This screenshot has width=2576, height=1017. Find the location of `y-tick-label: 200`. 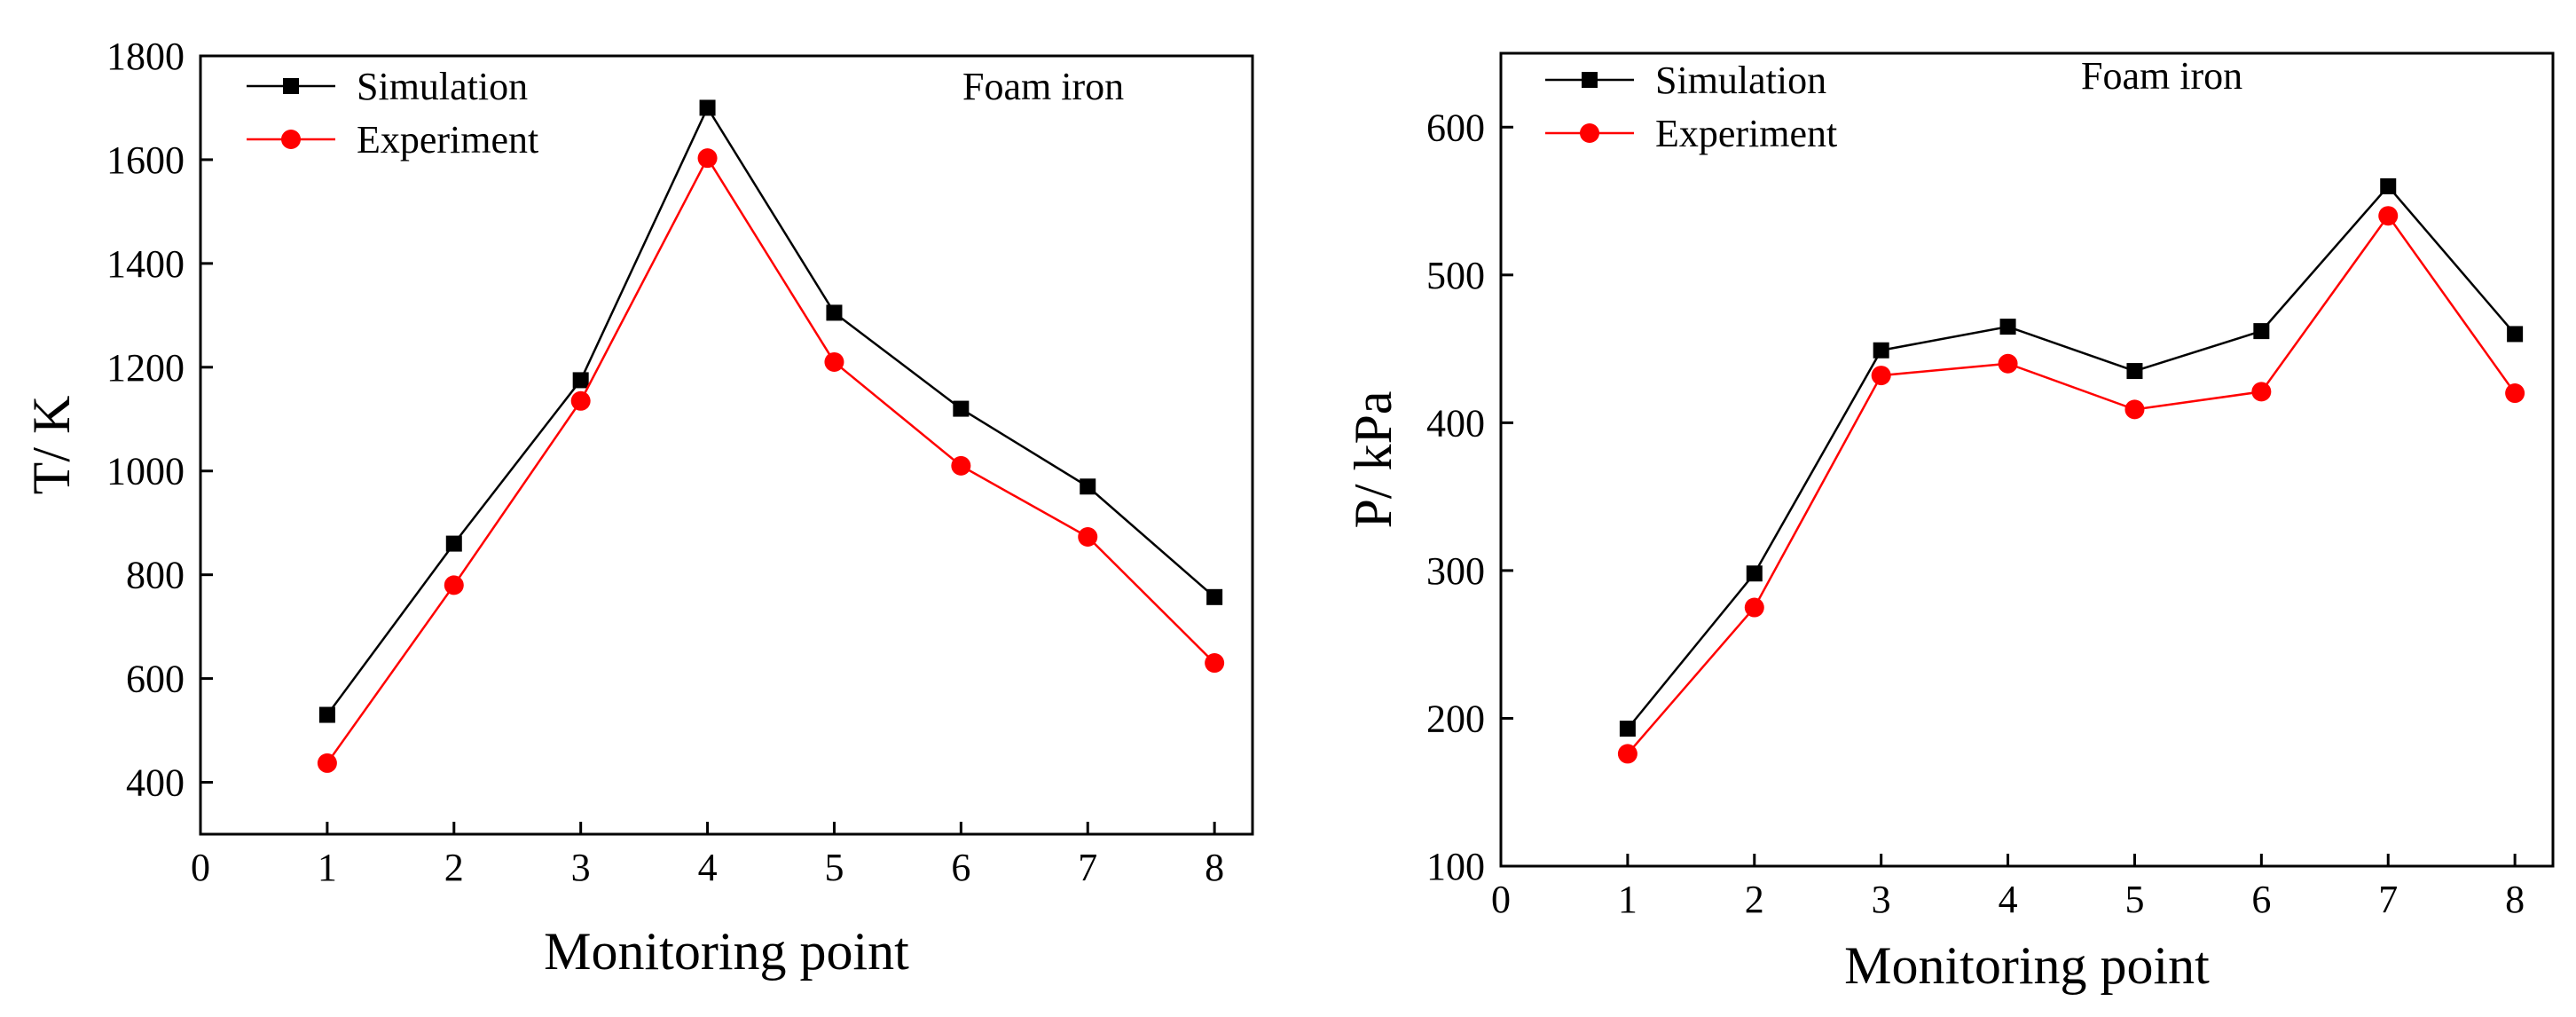

y-tick-label: 200 is located at coordinates (1455, 718).